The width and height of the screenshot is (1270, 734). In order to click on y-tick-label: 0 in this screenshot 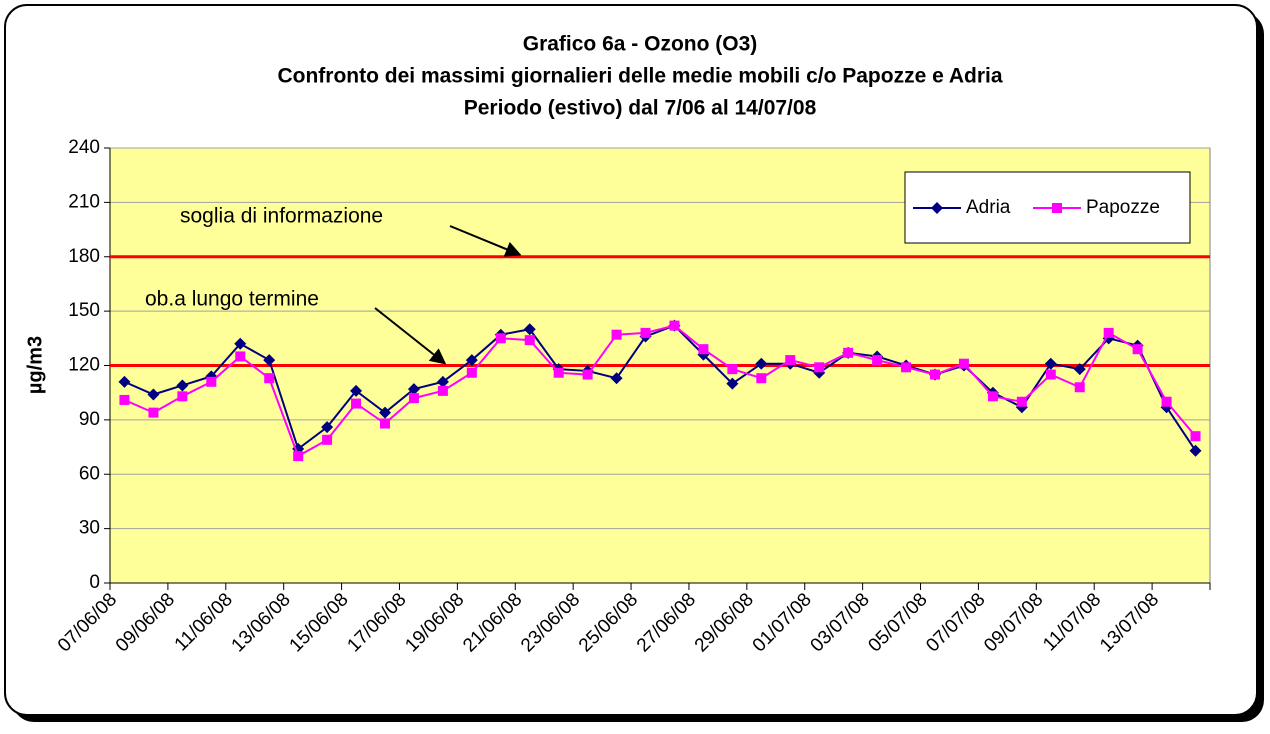, I will do `click(94, 582)`.